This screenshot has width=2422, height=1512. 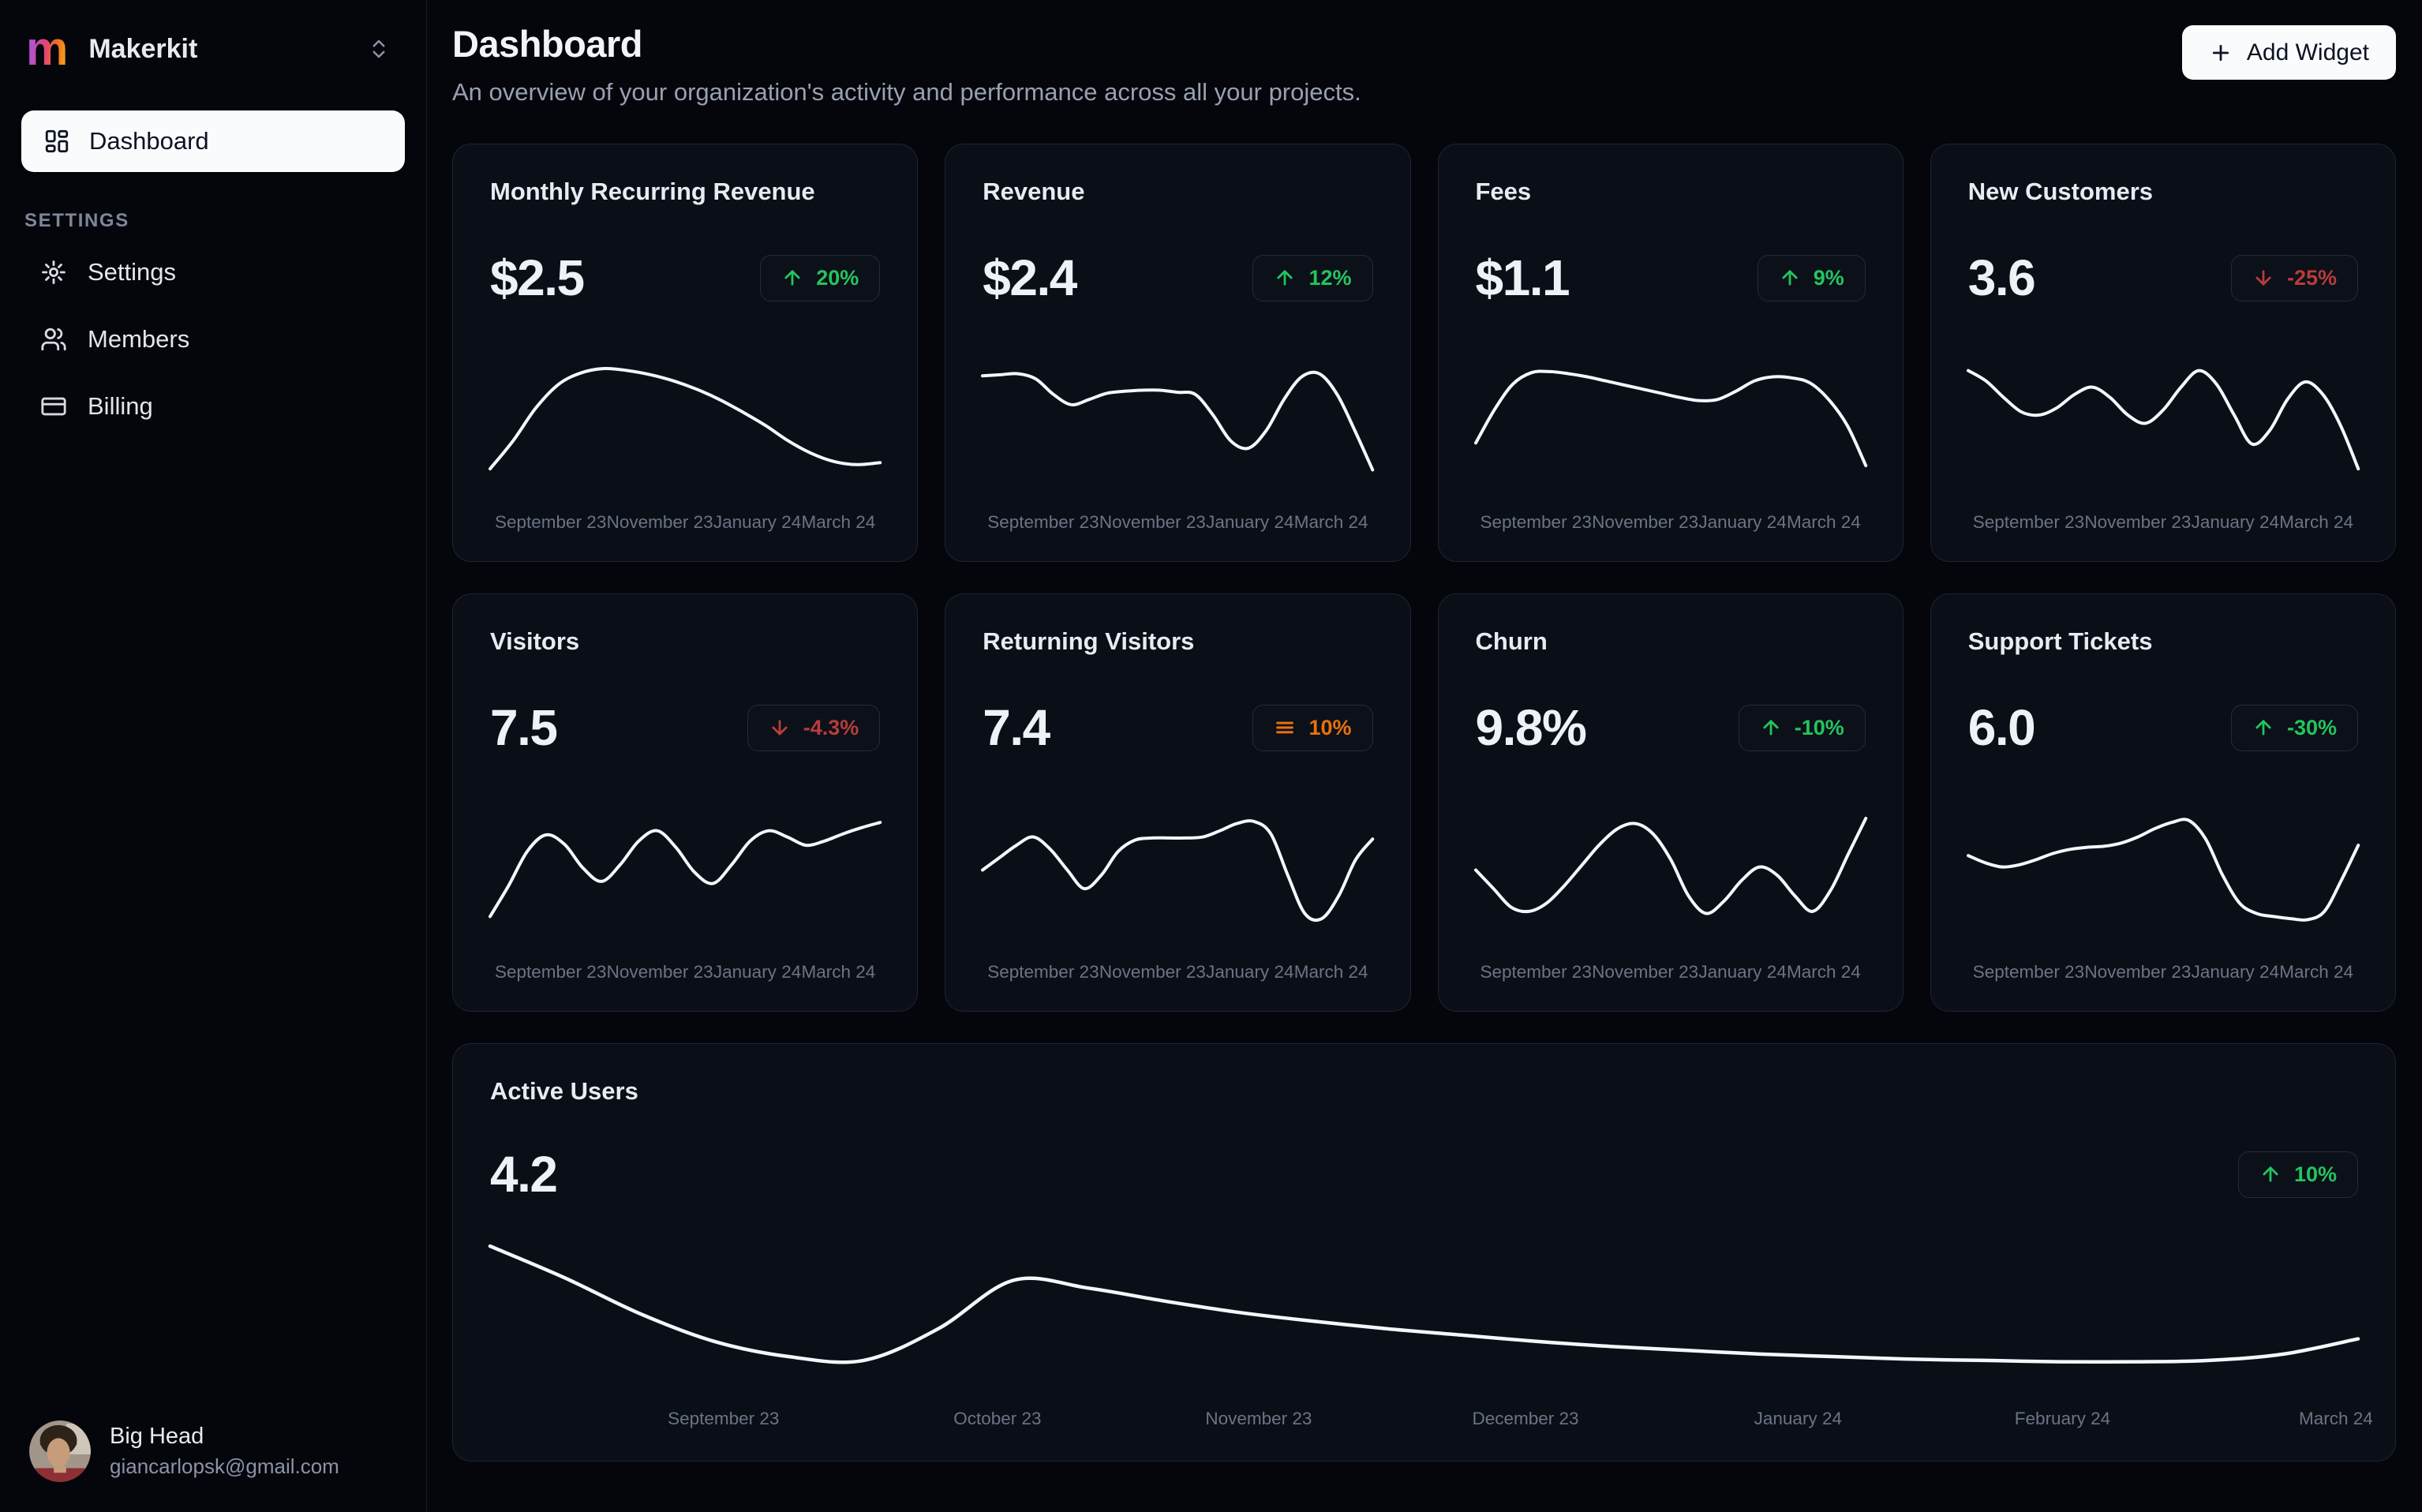 I want to click on sidebar-item-billing: Billing, so click(x=213, y=406).